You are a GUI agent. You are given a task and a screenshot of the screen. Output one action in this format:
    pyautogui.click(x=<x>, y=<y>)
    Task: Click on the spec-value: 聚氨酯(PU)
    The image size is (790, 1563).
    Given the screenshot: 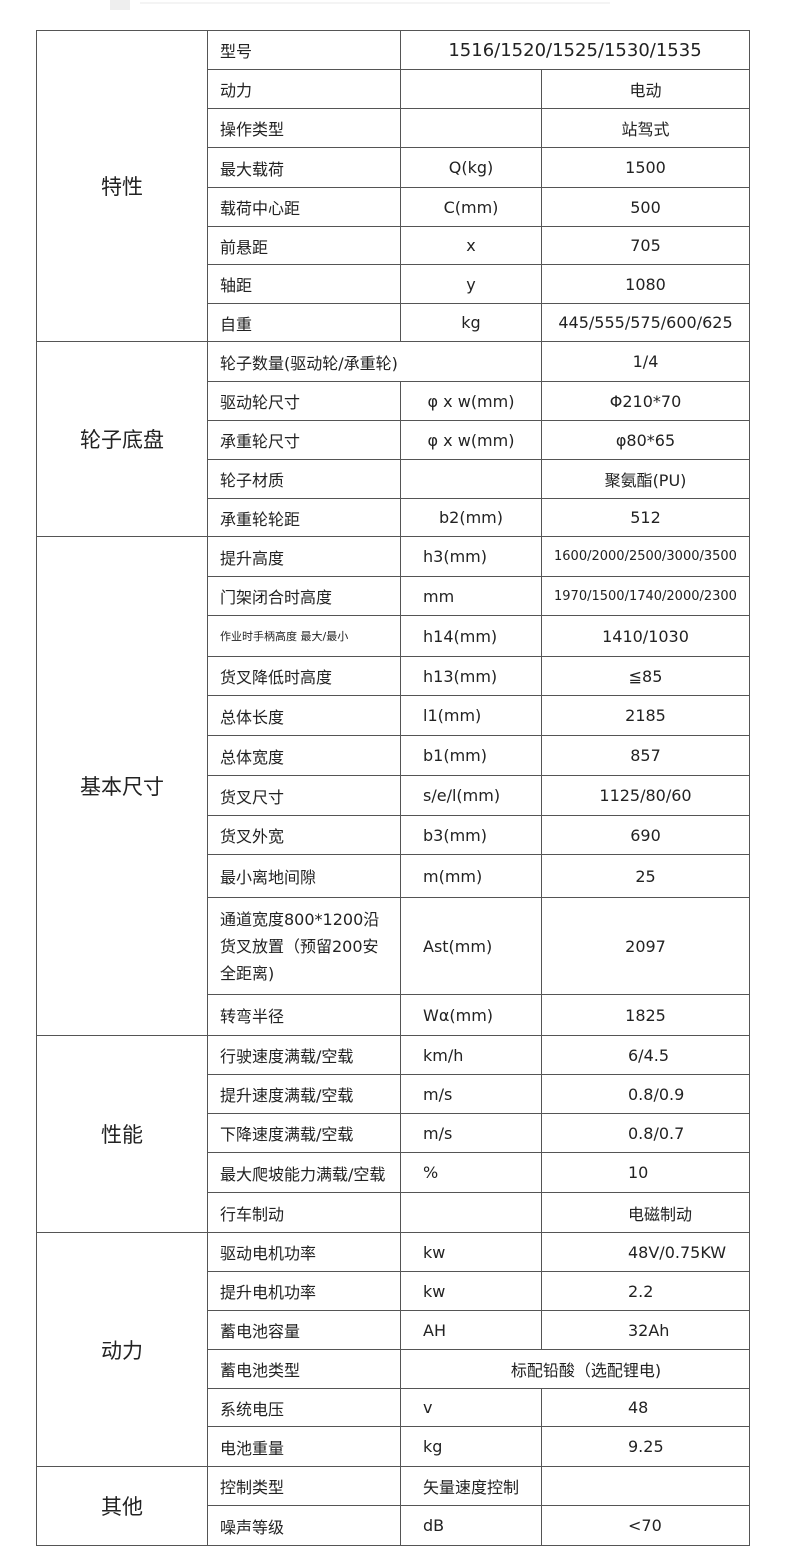 What is the action you would take?
    pyautogui.click(x=645, y=479)
    